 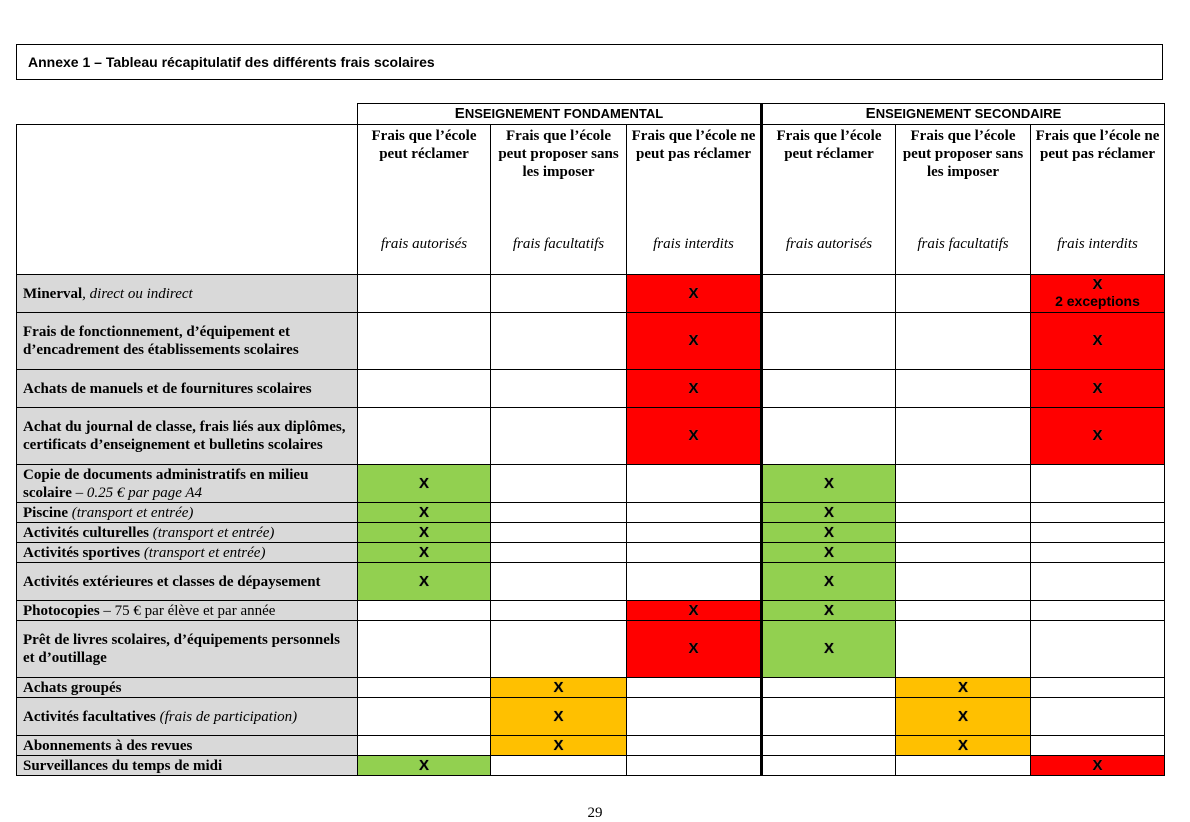 What do you see at coordinates (131, 512) in the screenshot?
I see `row-label-italic: (transport et entrée)` at bounding box center [131, 512].